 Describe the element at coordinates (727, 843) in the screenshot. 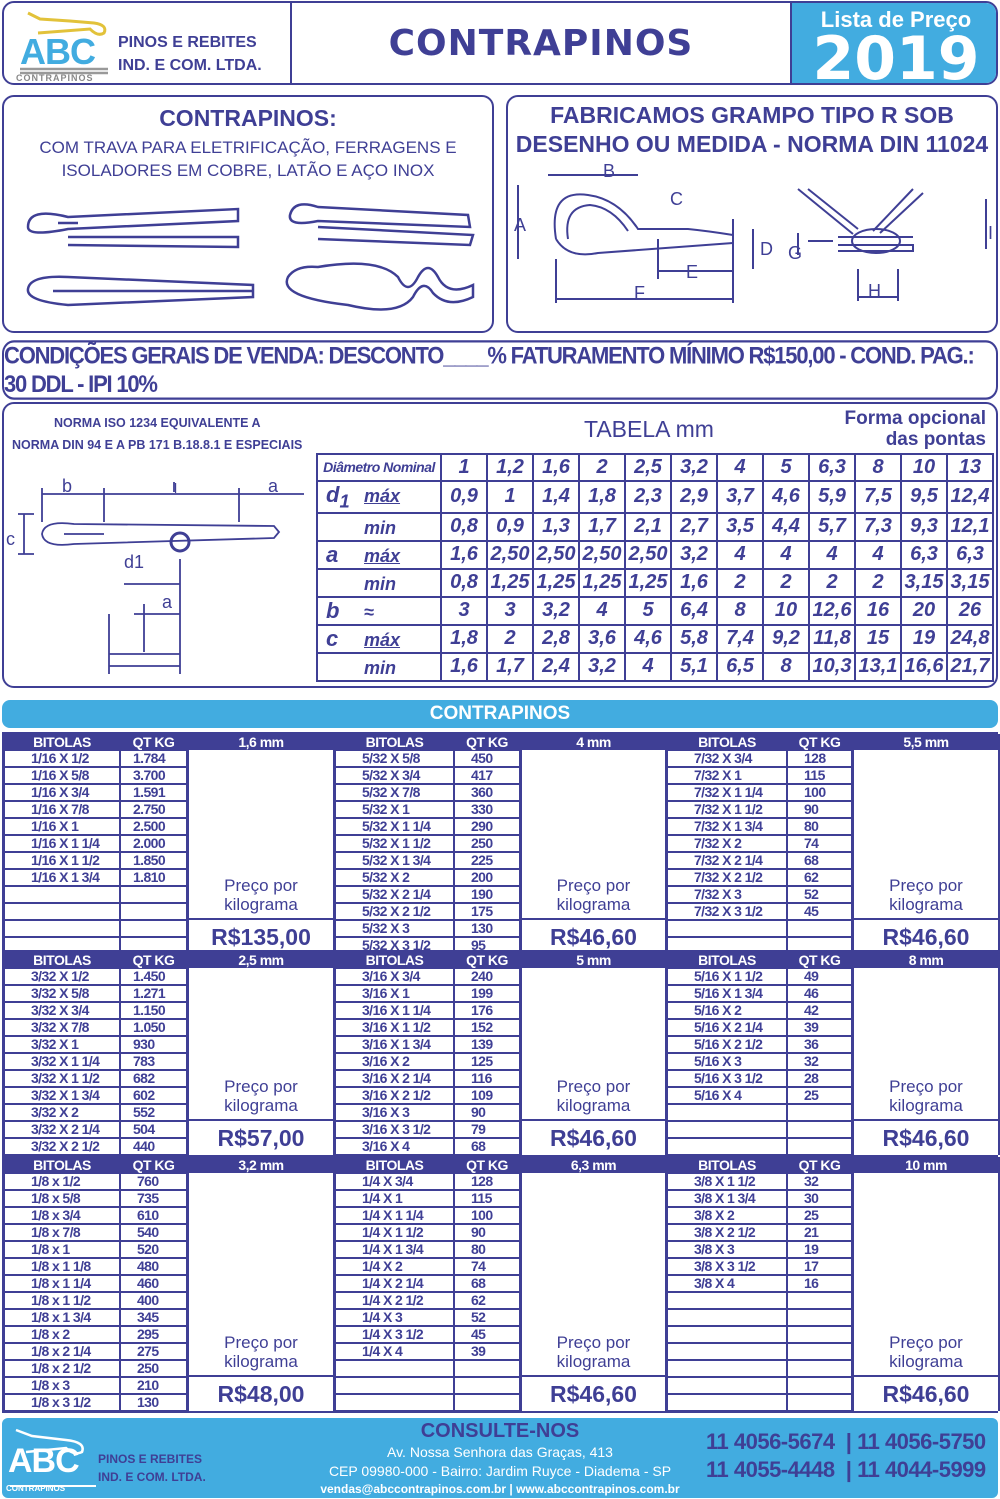

I see `bitola-cell: 7/32 X 2` at that location.